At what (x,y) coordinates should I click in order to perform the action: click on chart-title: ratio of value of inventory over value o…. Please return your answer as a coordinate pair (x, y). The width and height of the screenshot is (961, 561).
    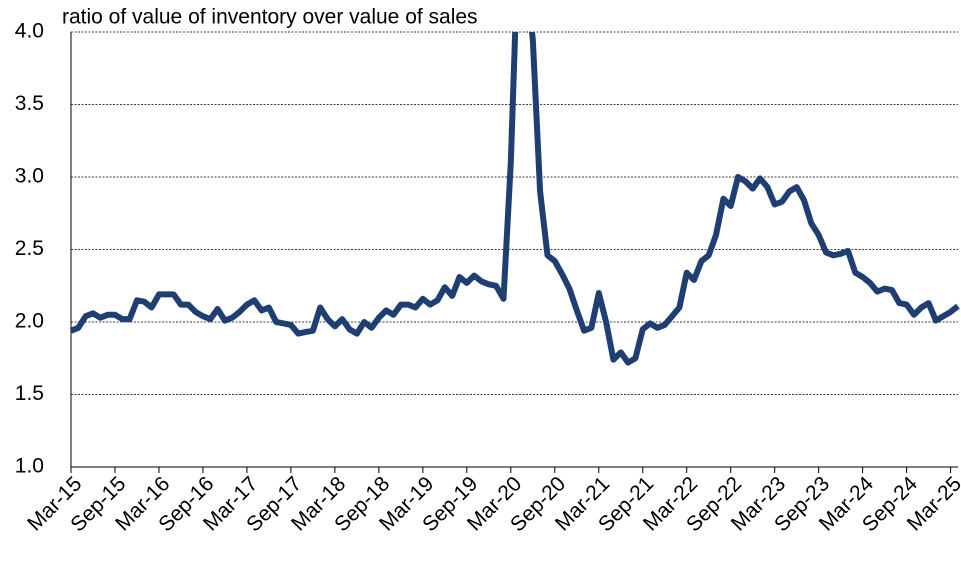
    Looking at the image, I should click on (270, 17).